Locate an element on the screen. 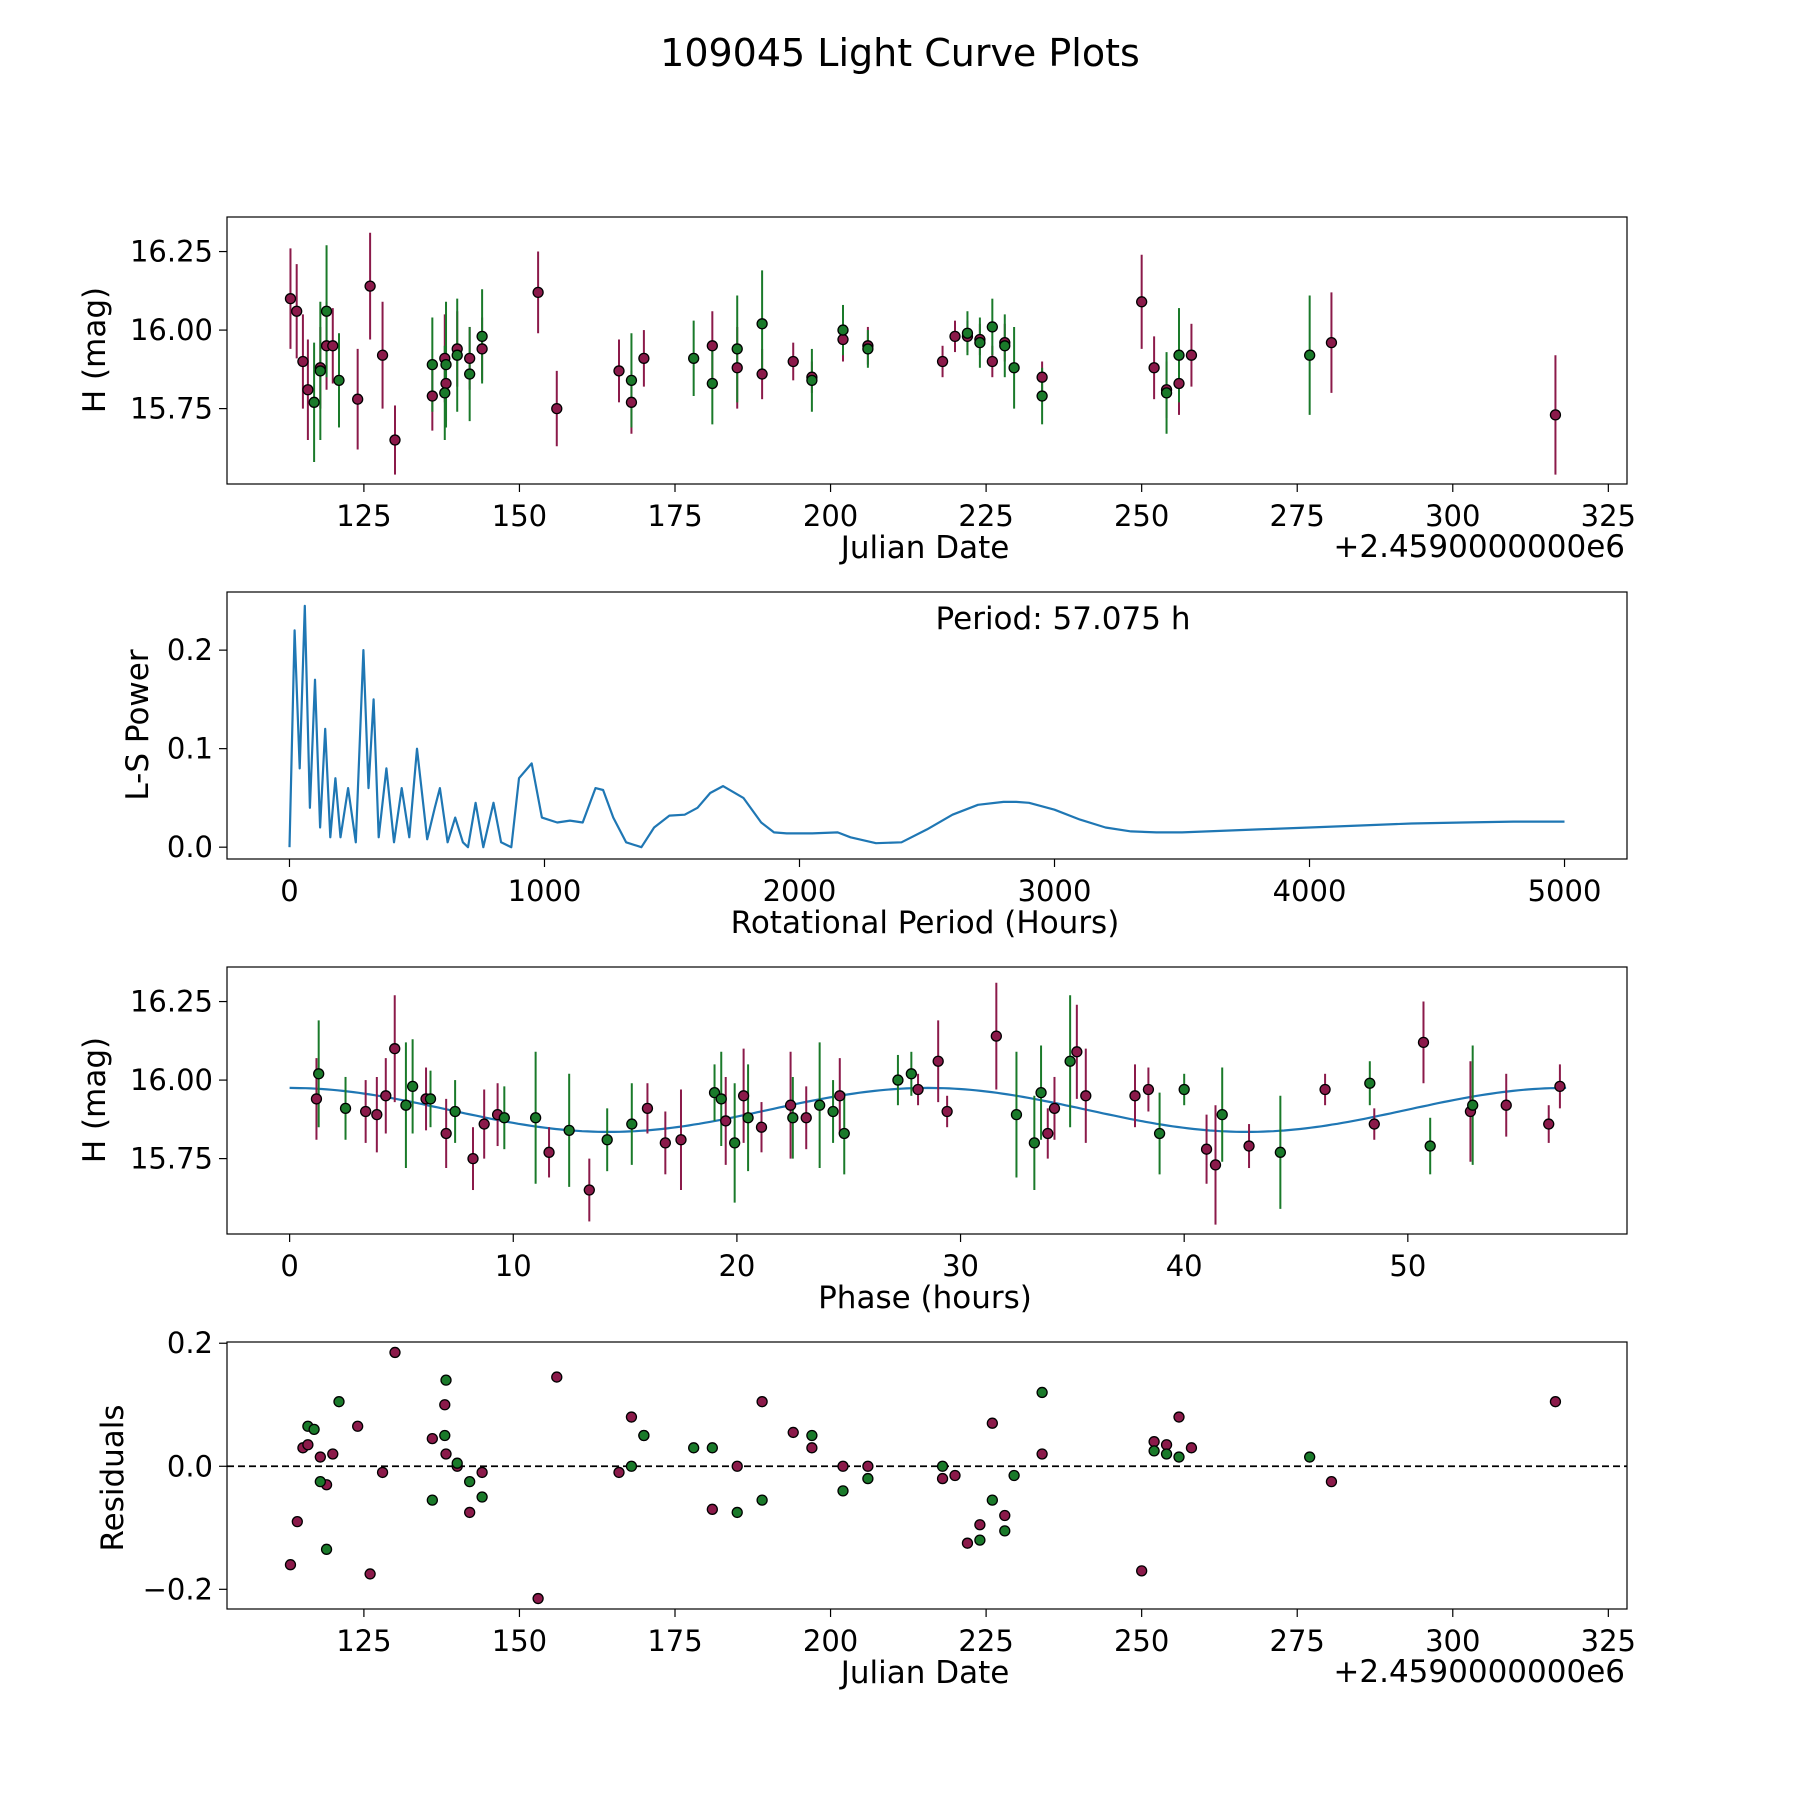  lightcurve-marks is located at coordinates (923, 353).